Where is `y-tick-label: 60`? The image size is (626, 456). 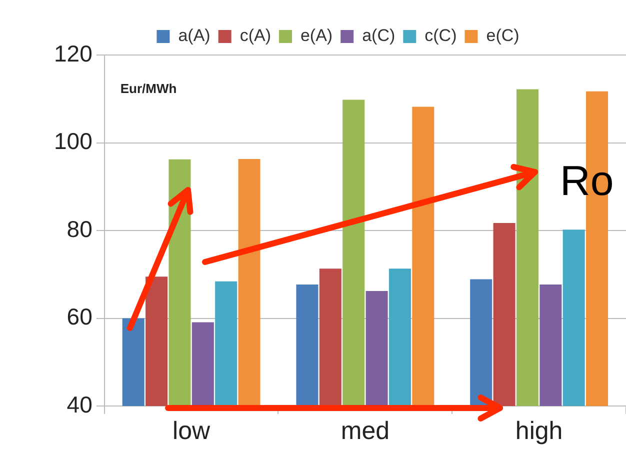
y-tick-label: 60 is located at coordinates (79, 317).